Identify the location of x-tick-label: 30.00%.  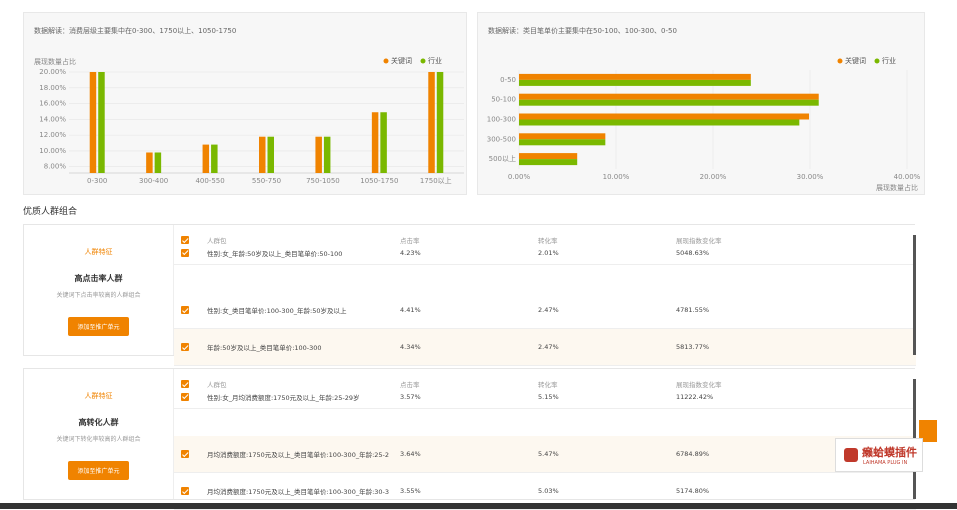
(810, 177).